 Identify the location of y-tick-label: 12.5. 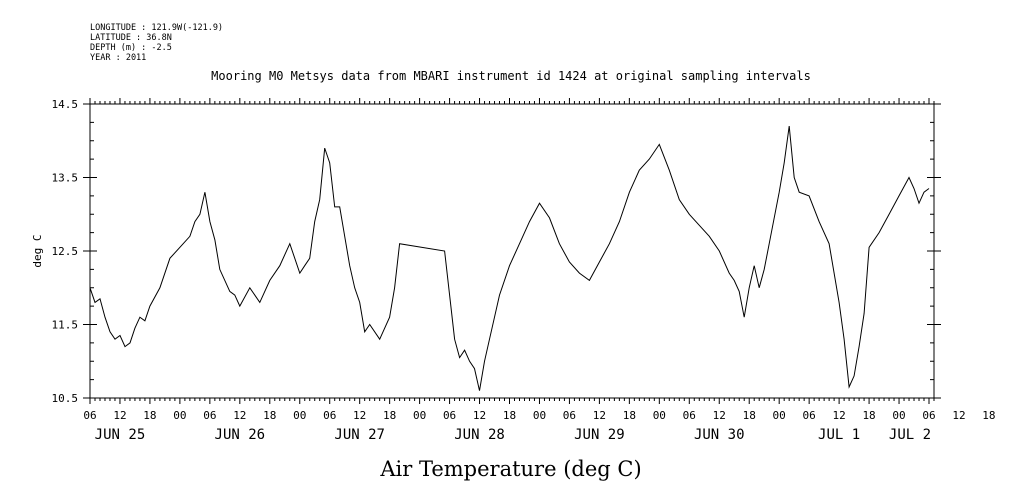
(65, 251).